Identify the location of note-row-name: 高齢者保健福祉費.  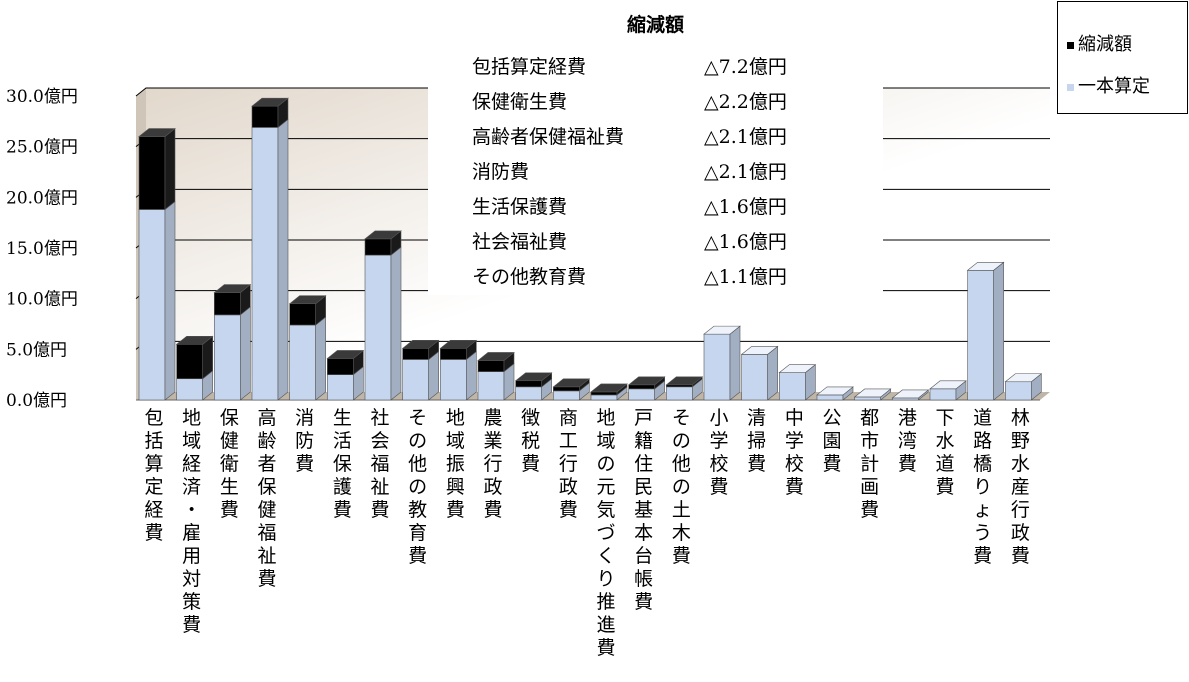
(548, 137).